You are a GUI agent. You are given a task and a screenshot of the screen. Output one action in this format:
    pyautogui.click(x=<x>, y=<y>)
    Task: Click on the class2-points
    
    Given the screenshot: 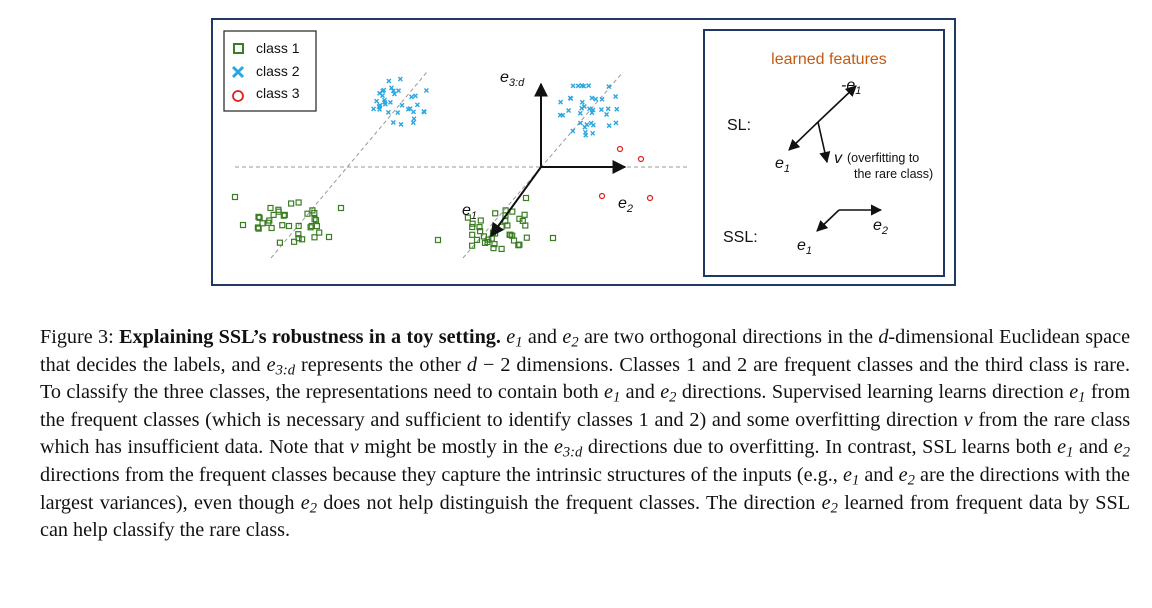 What is the action you would take?
    pyautogui.click(x=495, y=107)
    